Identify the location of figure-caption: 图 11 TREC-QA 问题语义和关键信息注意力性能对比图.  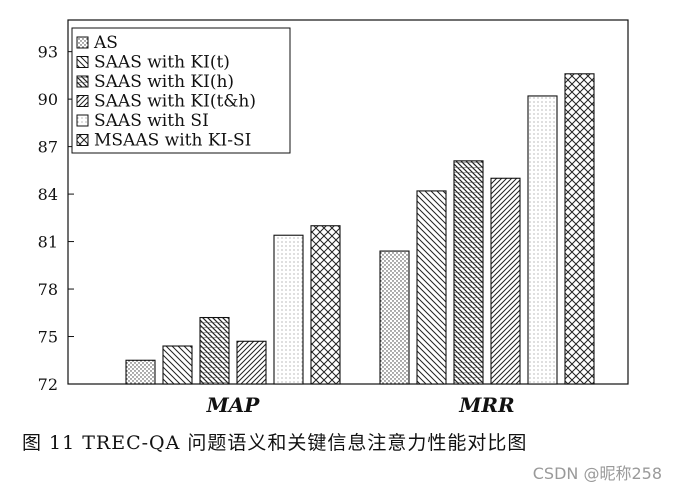
(275, 443).